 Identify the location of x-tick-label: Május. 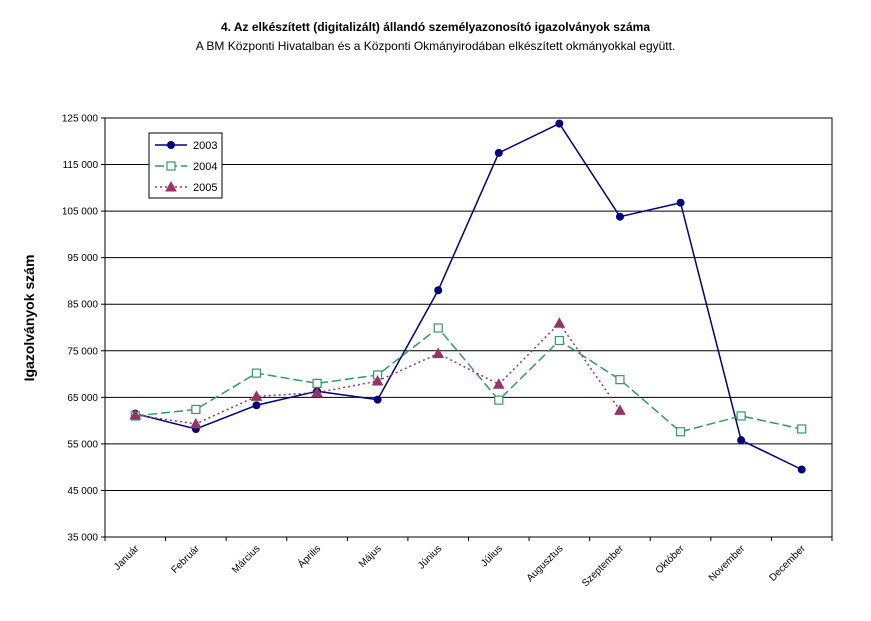
(370, 556).